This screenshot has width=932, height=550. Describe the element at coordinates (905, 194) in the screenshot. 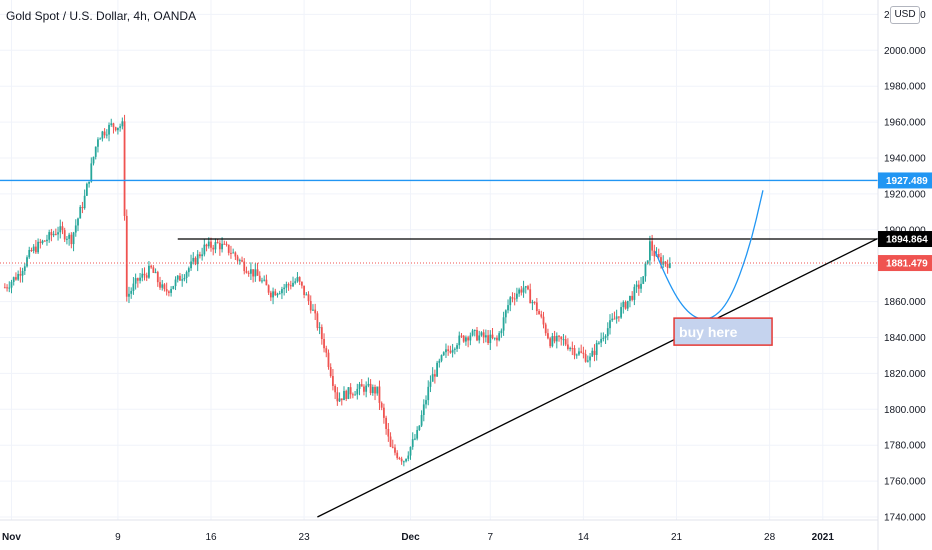

I see `price-tick-label: 1920.000` at that location.